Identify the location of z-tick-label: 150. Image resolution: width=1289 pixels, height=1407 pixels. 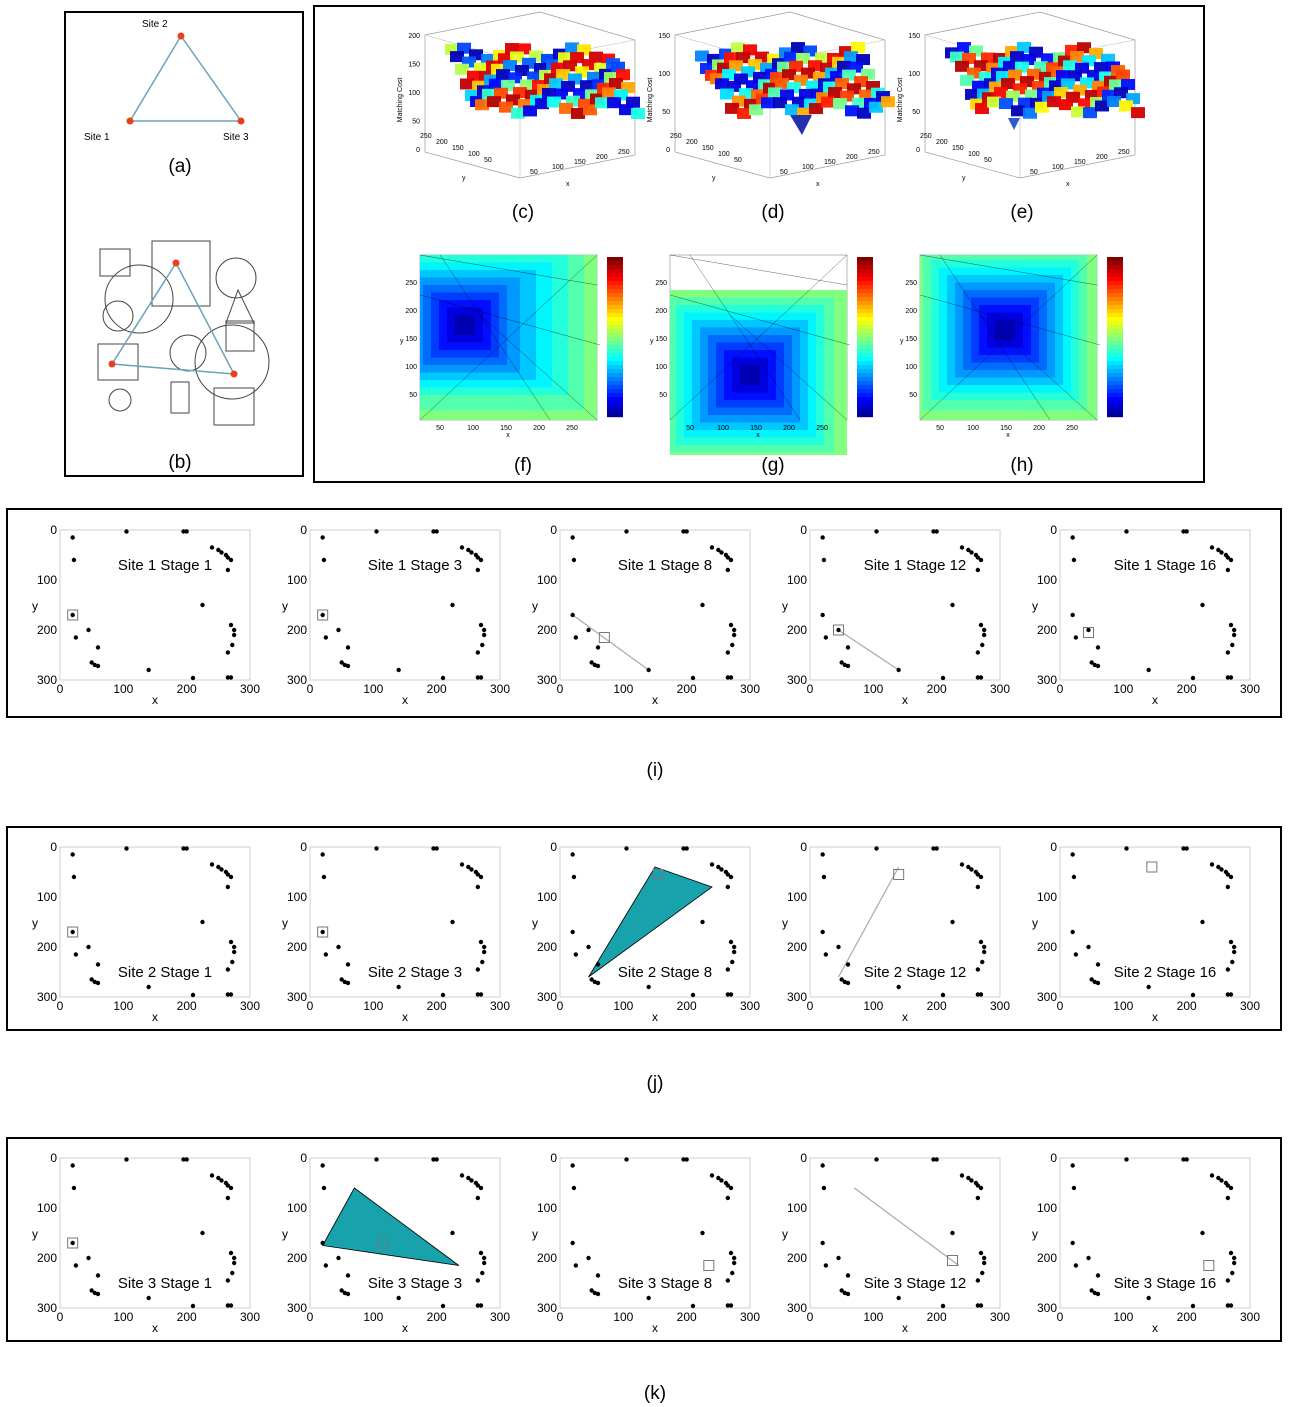
(414, 65).